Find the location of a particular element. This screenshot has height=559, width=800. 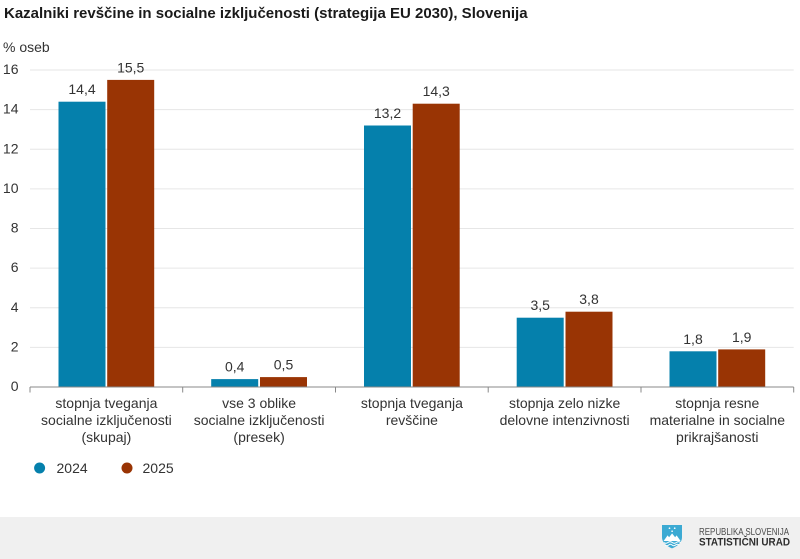

svg-text: revščine is located at coordinates (412, 420).